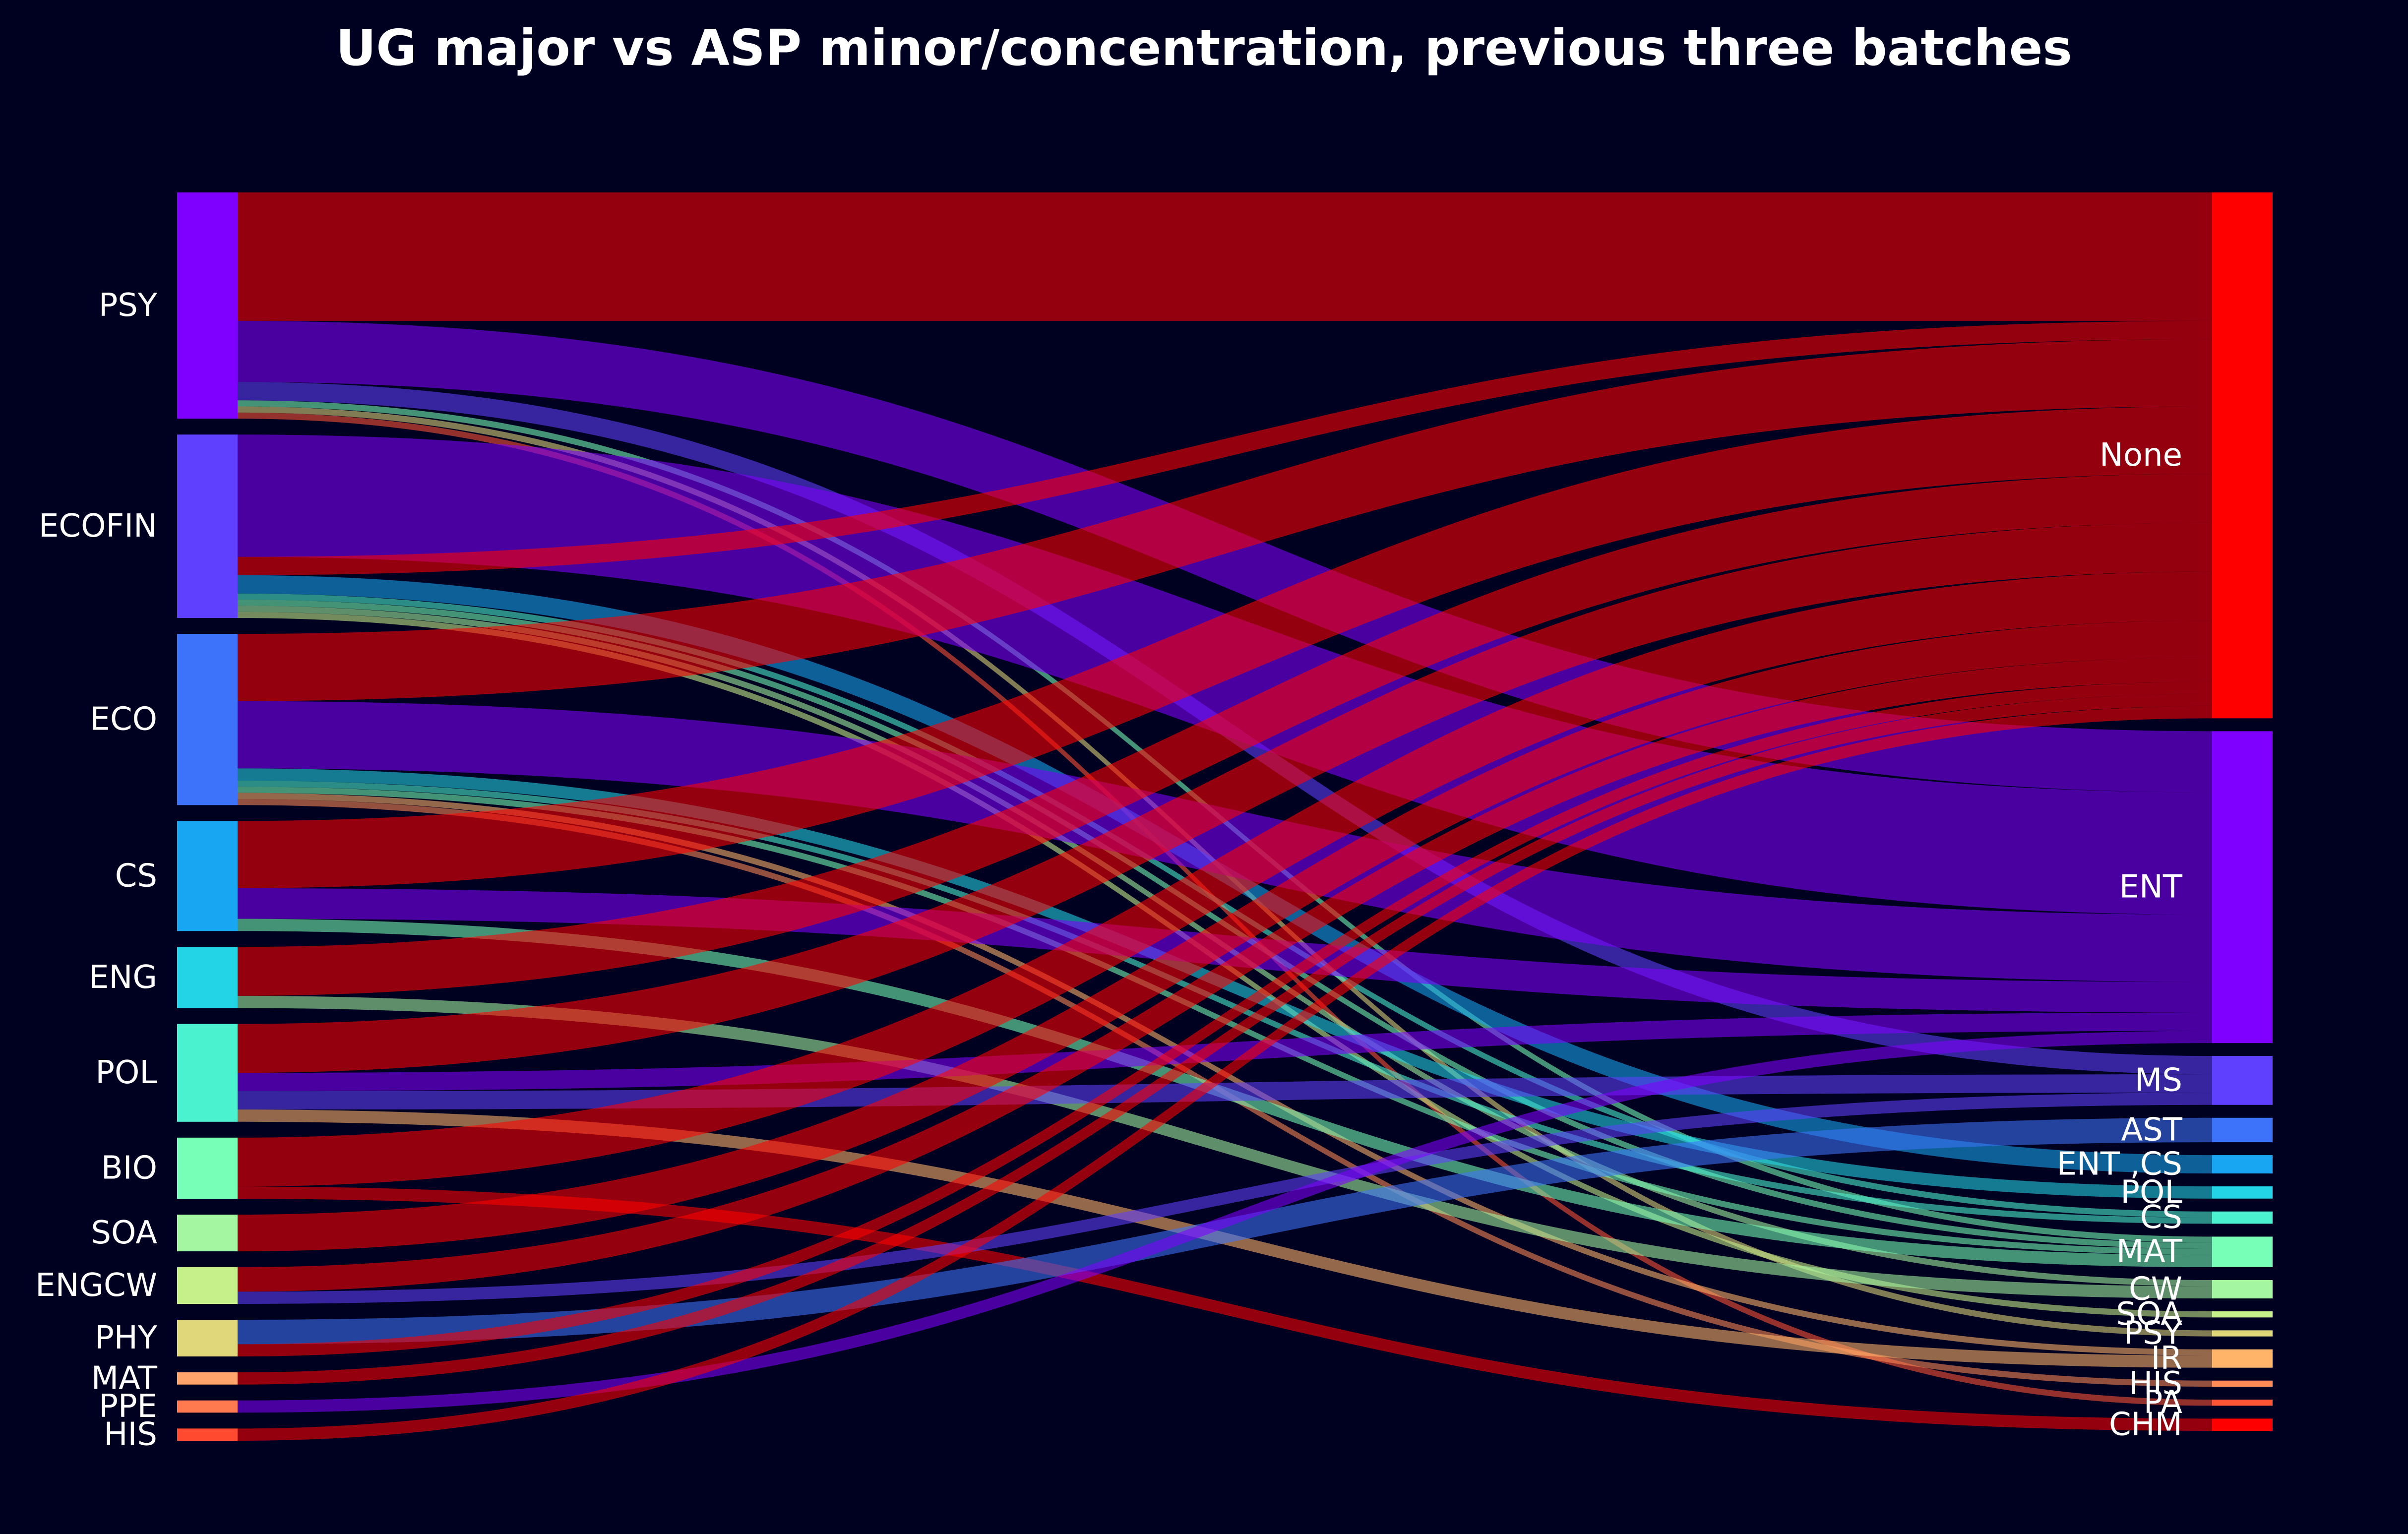  I want to click on target-node-label: ENT, so click(2151, 887).